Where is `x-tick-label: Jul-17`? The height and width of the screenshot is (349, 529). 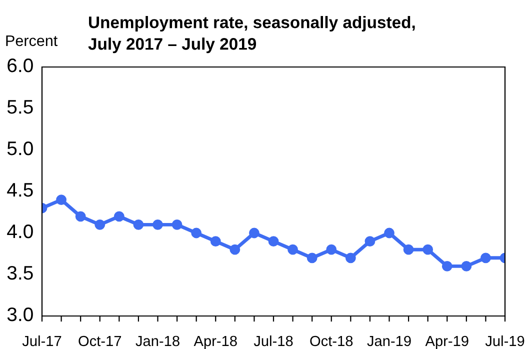 x-tick-label: Jul-17 is located at coordinates (42, 340).